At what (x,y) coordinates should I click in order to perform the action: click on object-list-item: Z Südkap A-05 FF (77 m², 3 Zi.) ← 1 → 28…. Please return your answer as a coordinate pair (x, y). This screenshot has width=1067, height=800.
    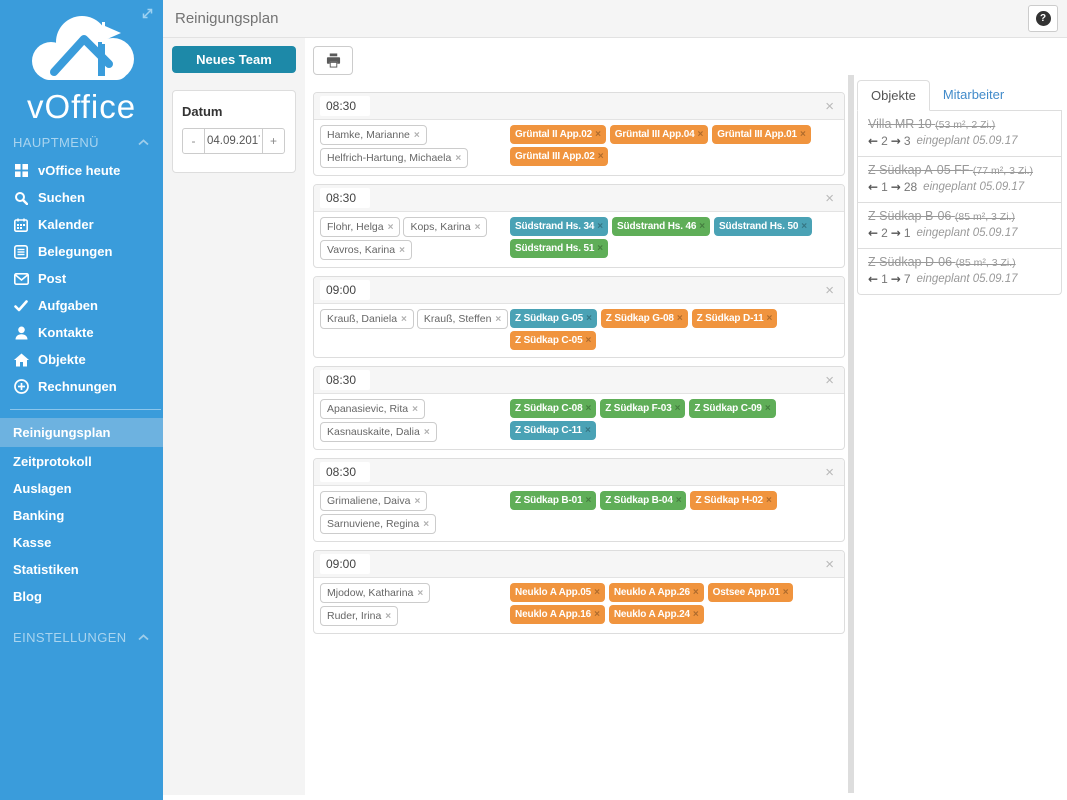
    Looking at the image, I should click on (959, 180).